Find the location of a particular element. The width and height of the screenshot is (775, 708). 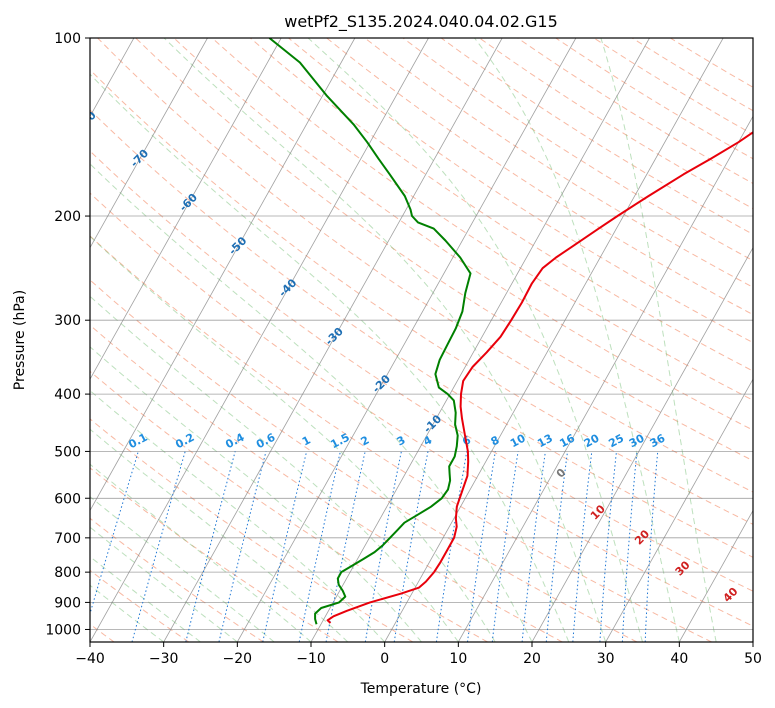

y-tick-label: 600 is located at coordinates (67, 499).